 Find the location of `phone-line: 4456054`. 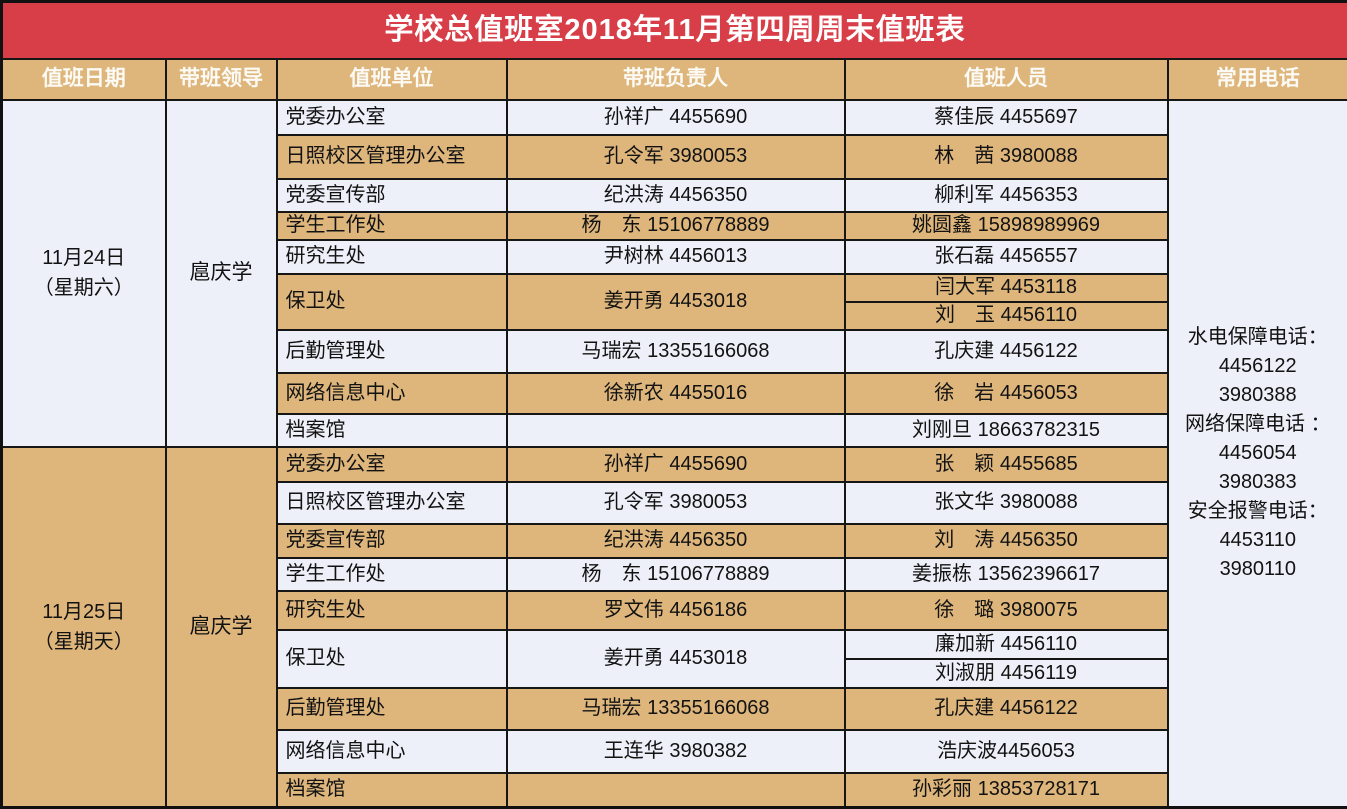

phone-line: 4456054 is located at coordinates (1258, 453).